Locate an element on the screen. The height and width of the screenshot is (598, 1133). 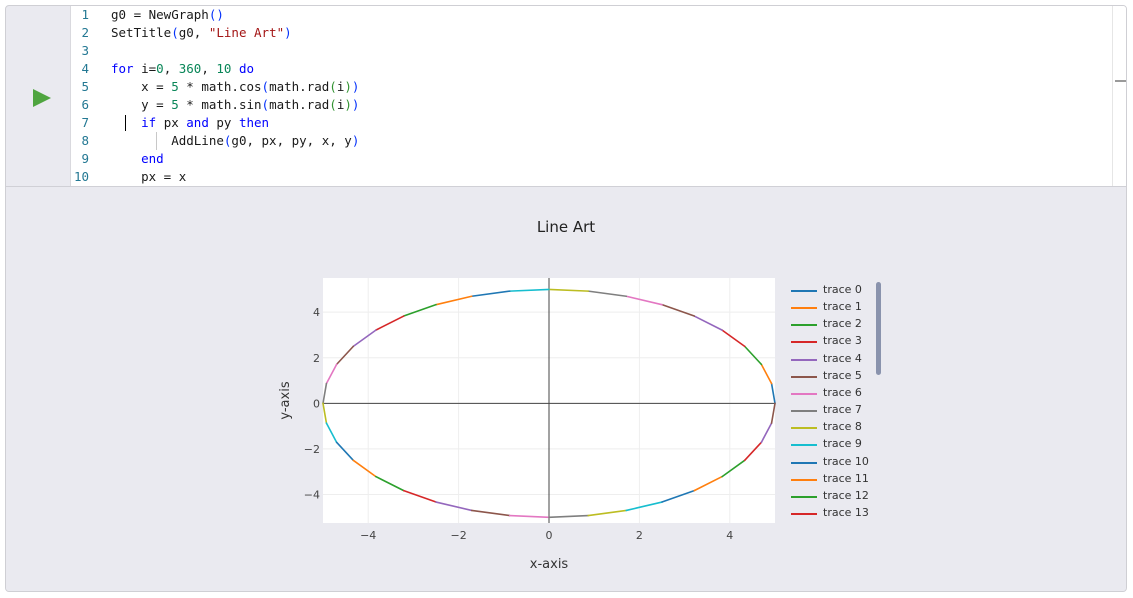
legend-item: trace 6 is located at coordinates (829, 393).